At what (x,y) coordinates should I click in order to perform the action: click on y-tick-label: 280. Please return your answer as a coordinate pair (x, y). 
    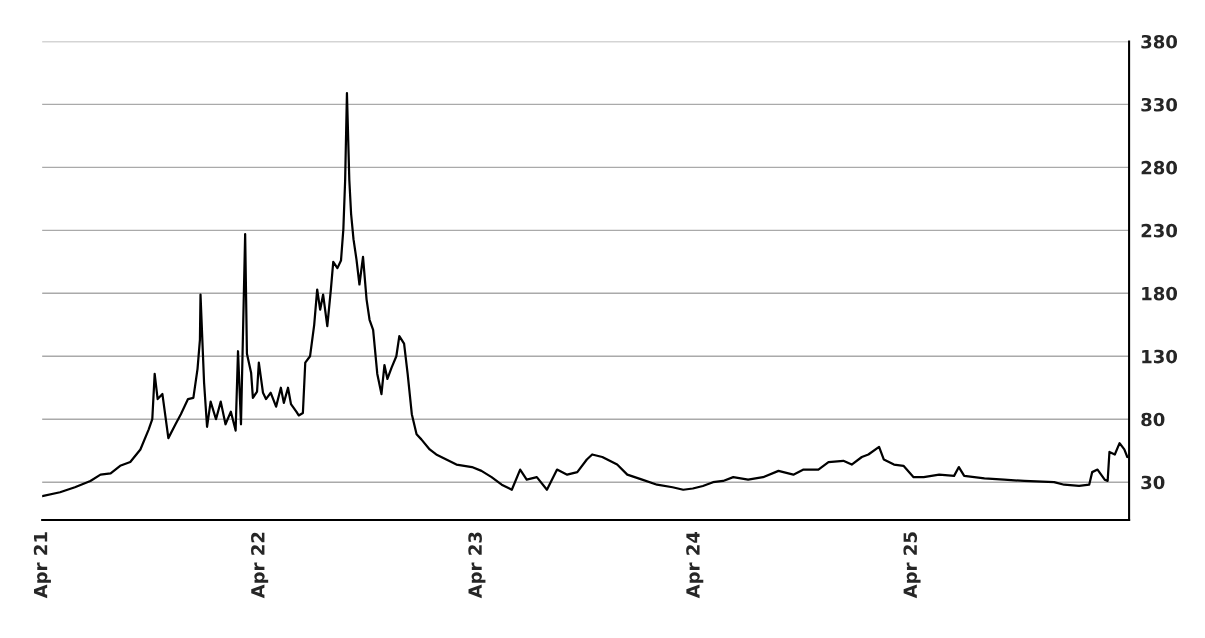
    Looking at the image, I should click on (1159, 167).